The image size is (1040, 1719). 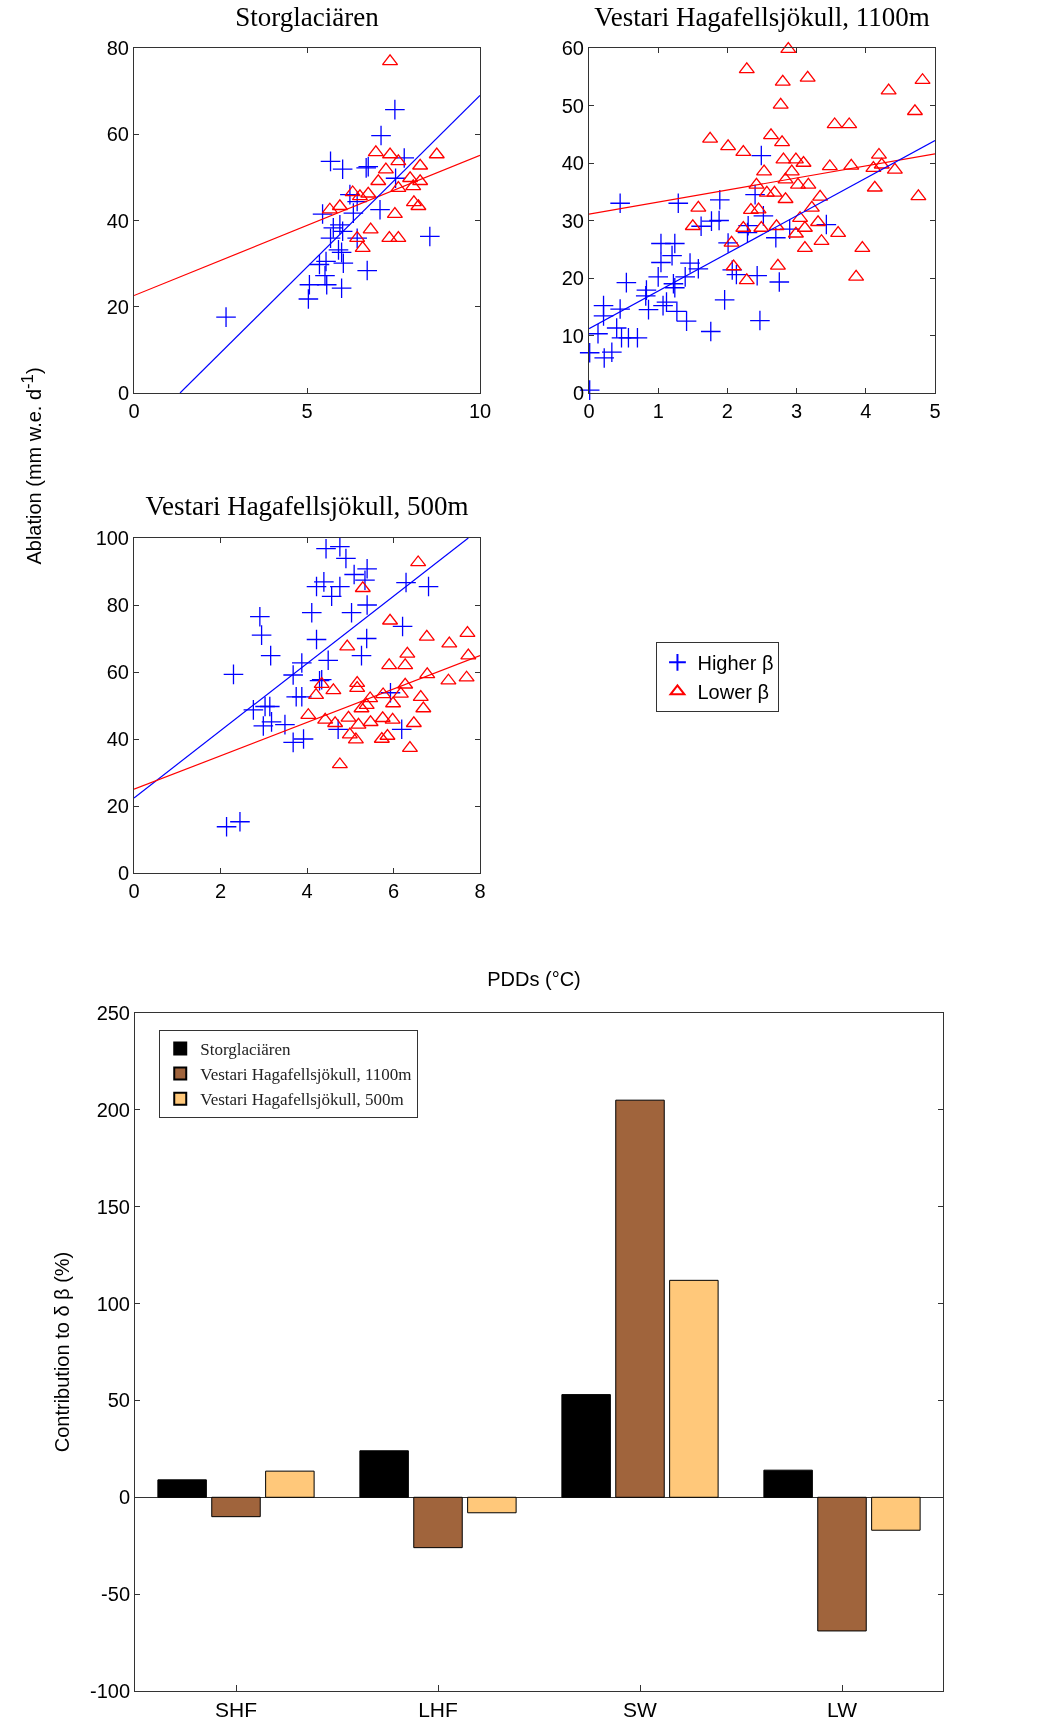 I want to click on y-tick-label: -50, so click(x=115, y=1594).